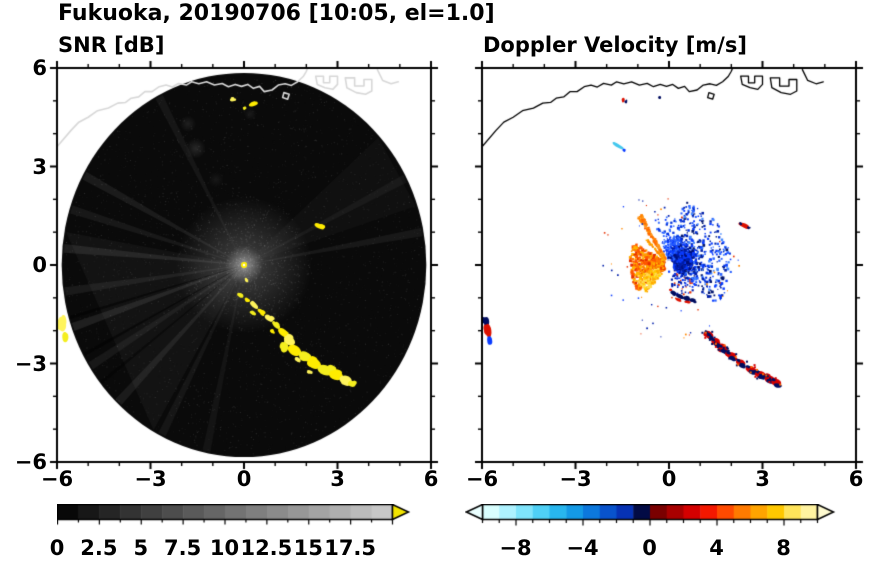 Image resolution: width=870 pixels, height=570 pixels. I want to click on snr-colorbar-label: 12.5, so click(266, 548).